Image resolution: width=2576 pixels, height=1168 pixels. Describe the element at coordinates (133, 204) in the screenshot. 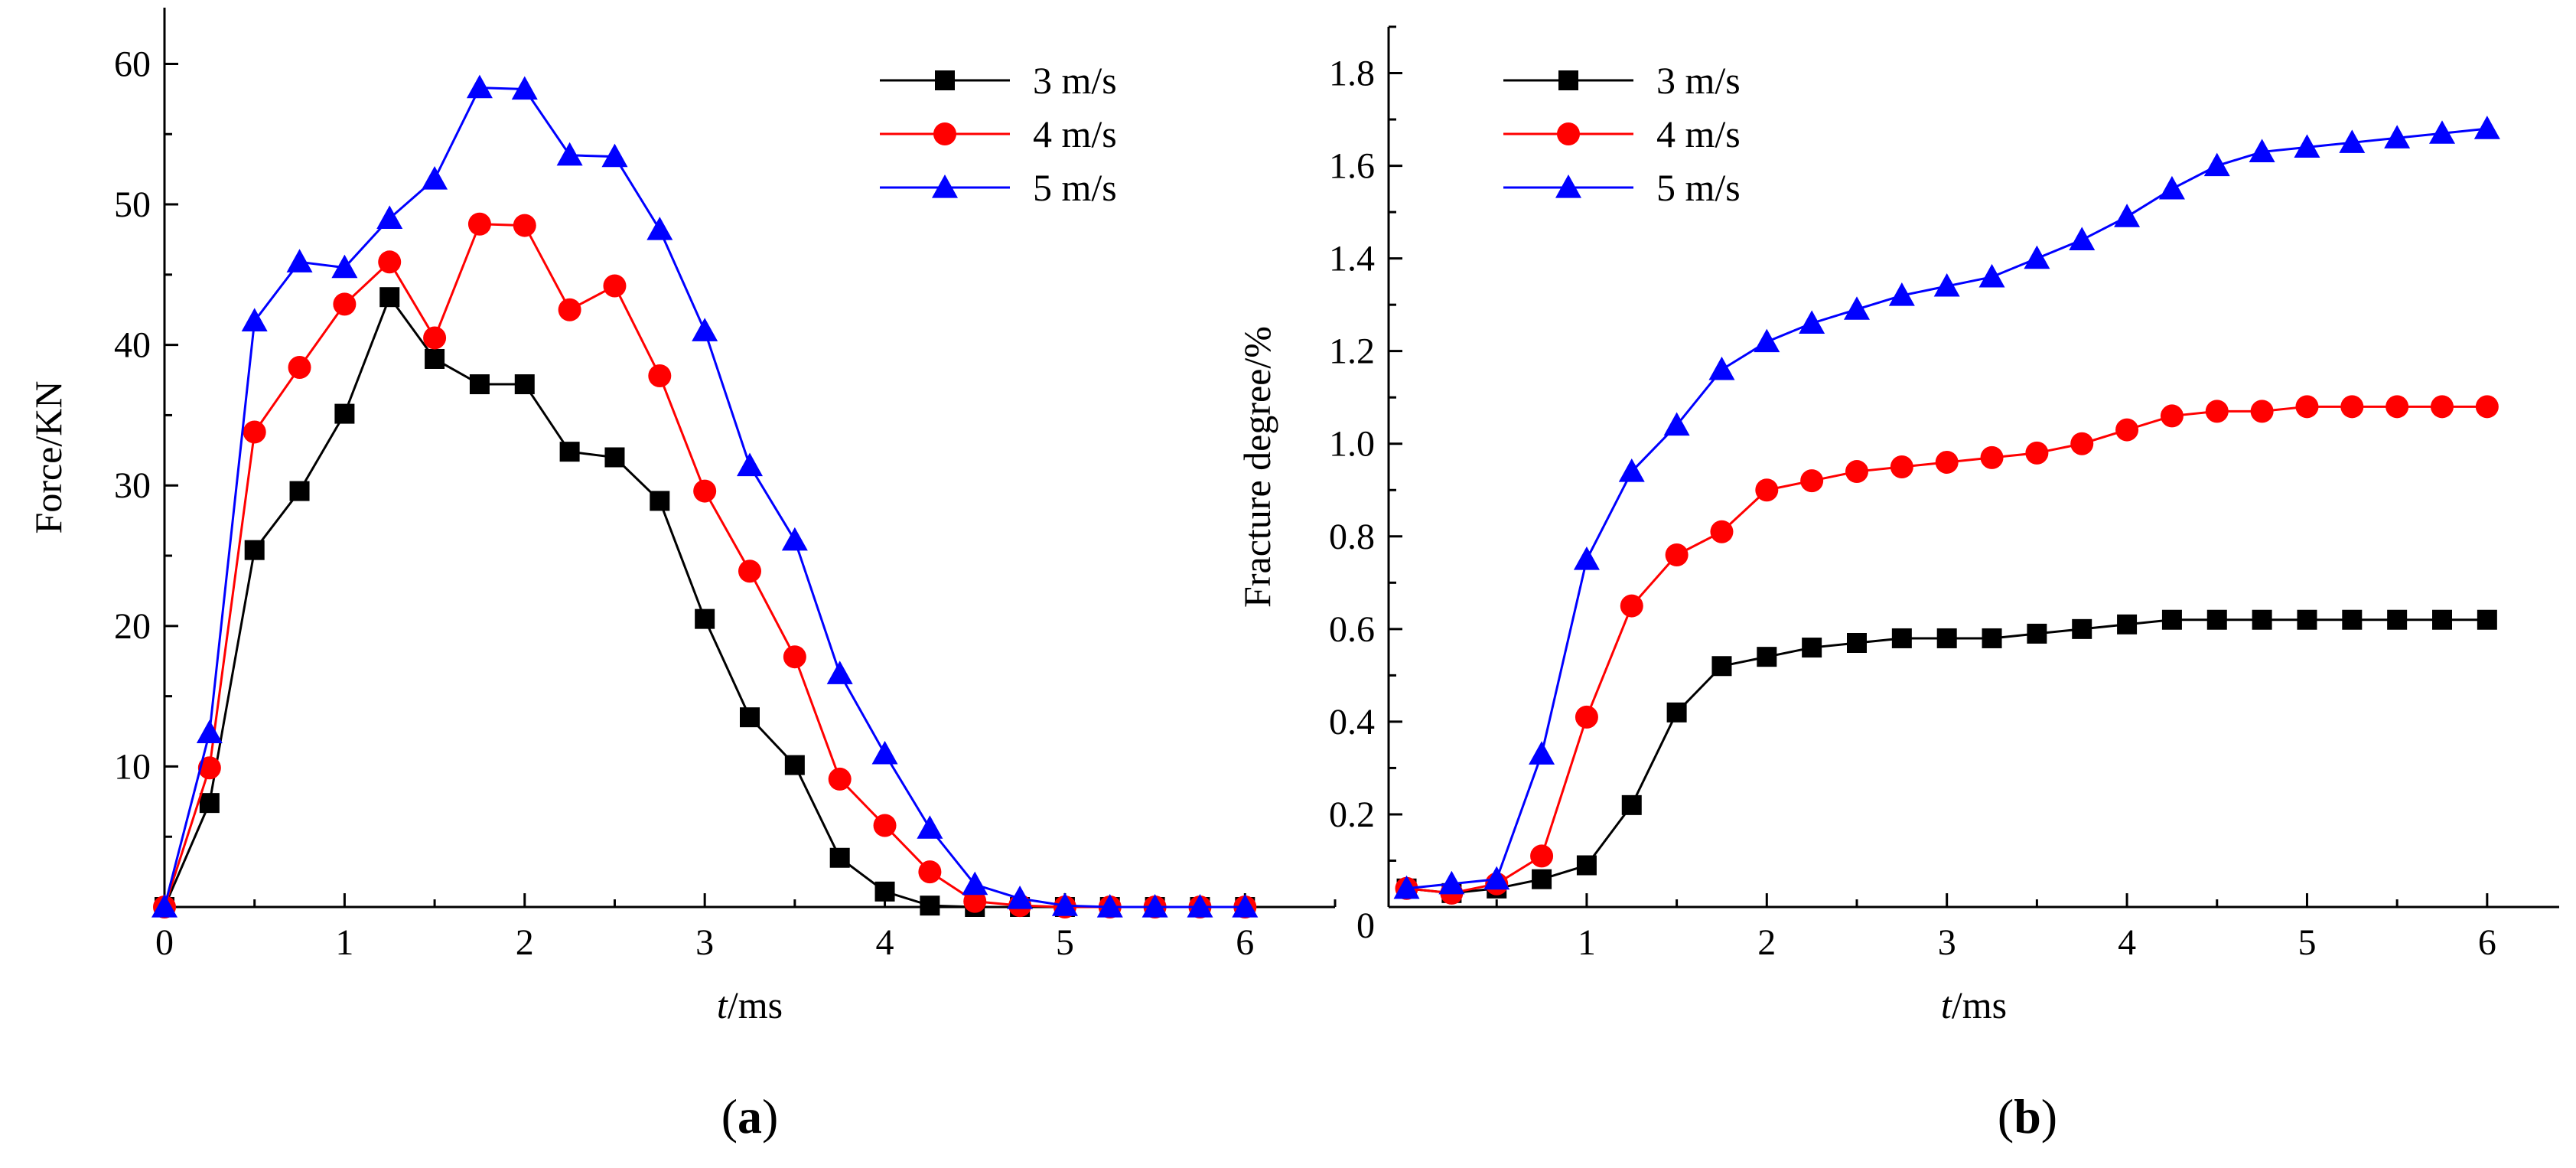

I see `y-tick-label: 50` at that location.